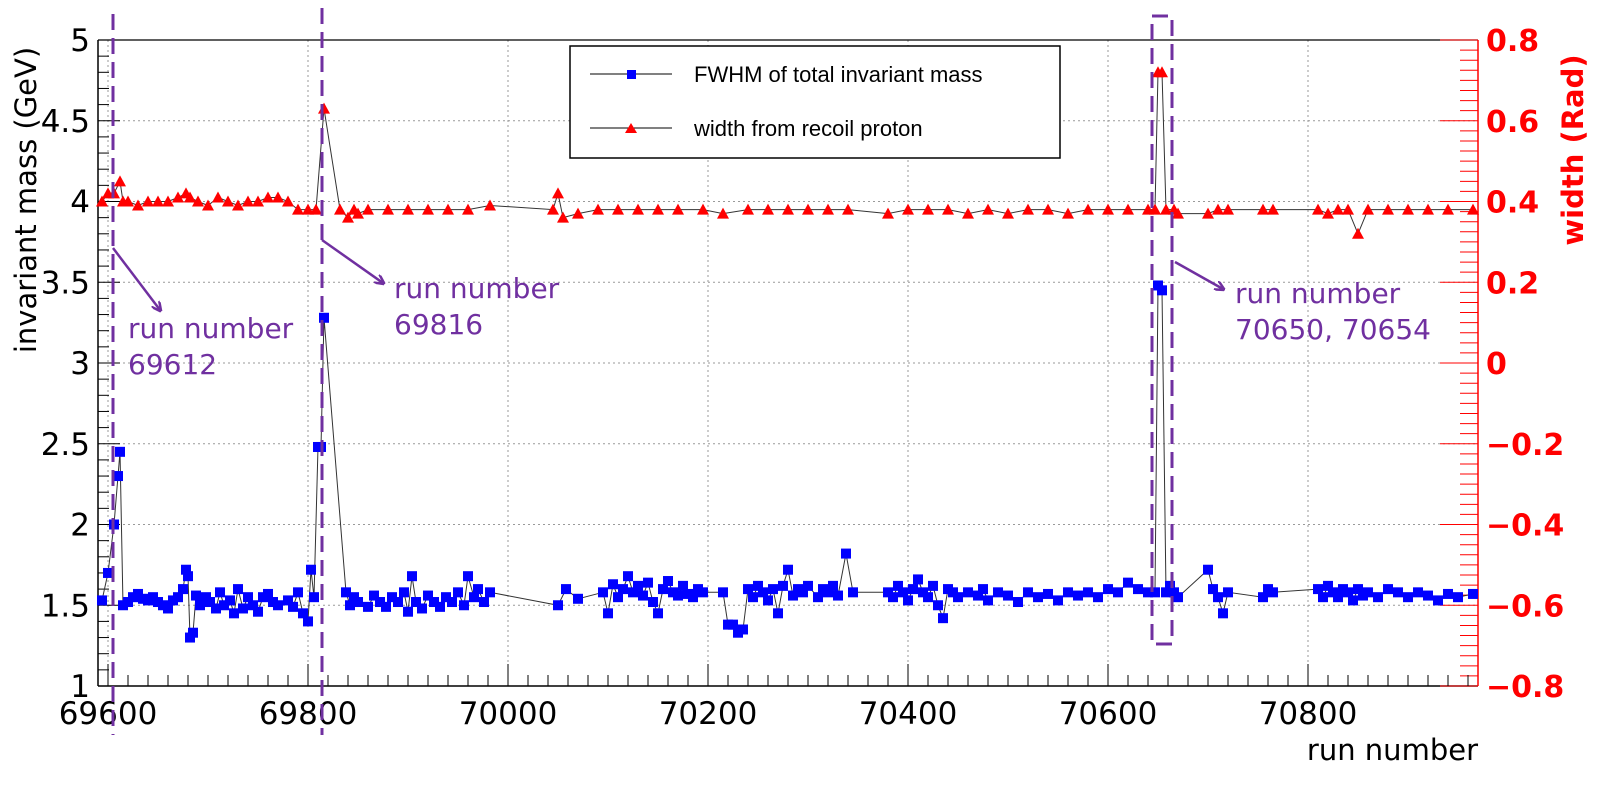 The height and width of the screenshot is (795, 1600). What do you see at coordinates (1525, 687) in the screenshot?
I see `y-tick-label-right: −0.8` at bounding box center [1525, 687].